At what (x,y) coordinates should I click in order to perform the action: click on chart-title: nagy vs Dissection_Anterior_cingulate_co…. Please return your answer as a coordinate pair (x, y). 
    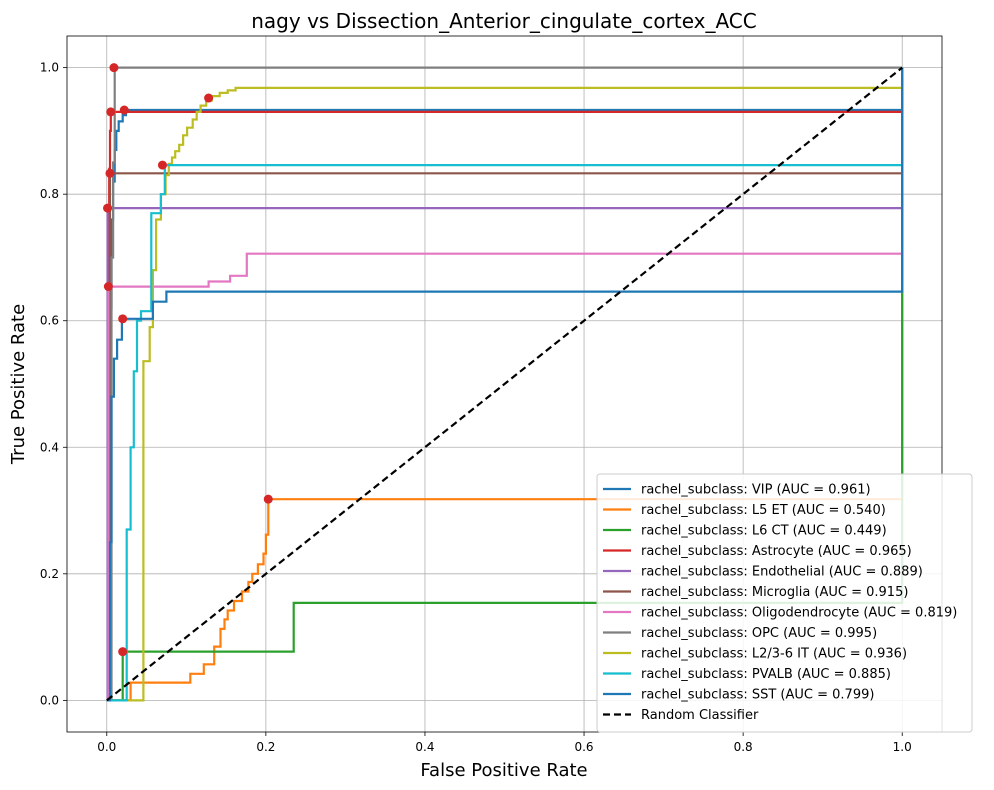
    Looking at the image, I should click on (504, 21).